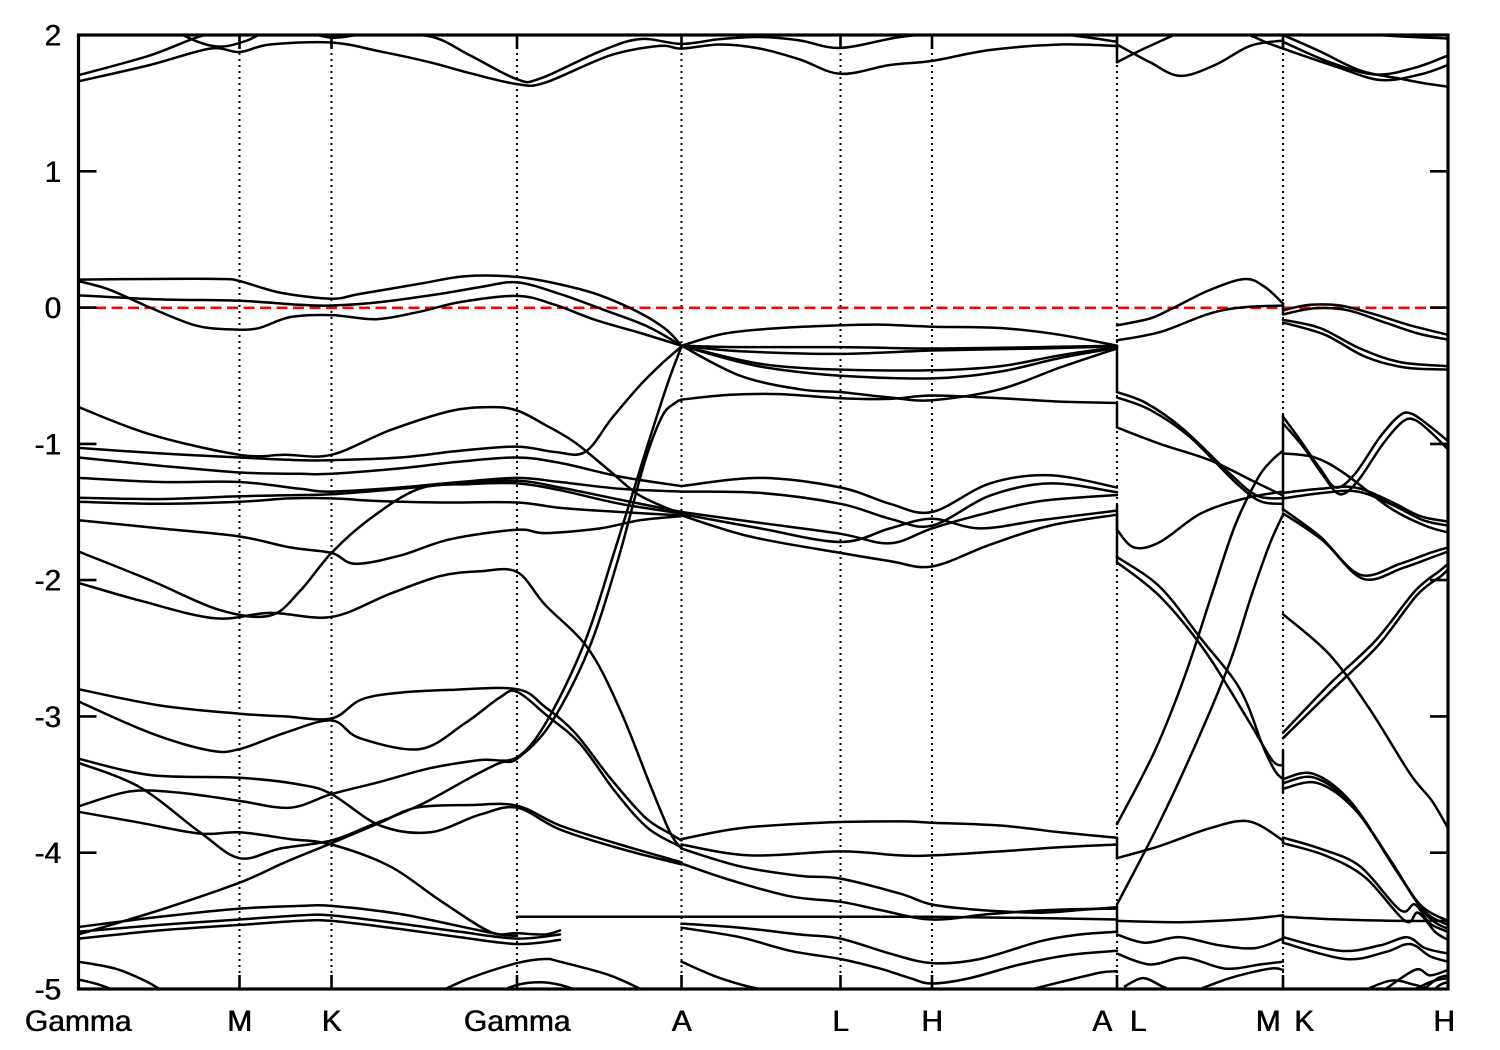 This screenshot has width=1500, height=1050. I want to click on svg-text: -1, so click(48, 444).